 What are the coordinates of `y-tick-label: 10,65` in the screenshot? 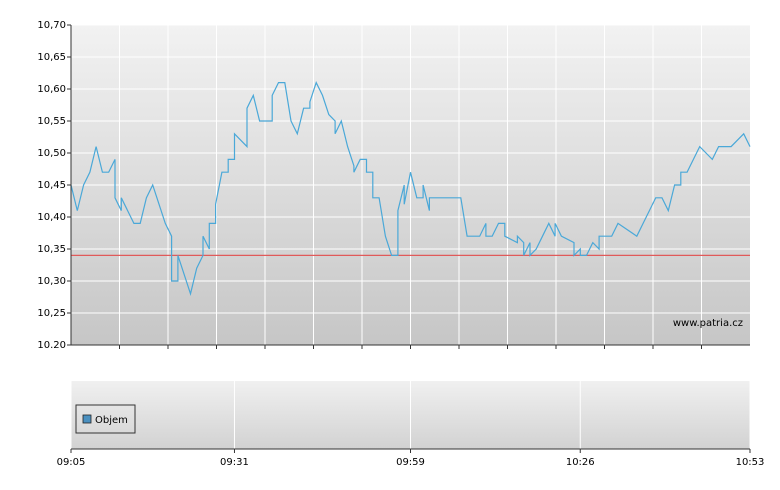 It's located at (51, 57).